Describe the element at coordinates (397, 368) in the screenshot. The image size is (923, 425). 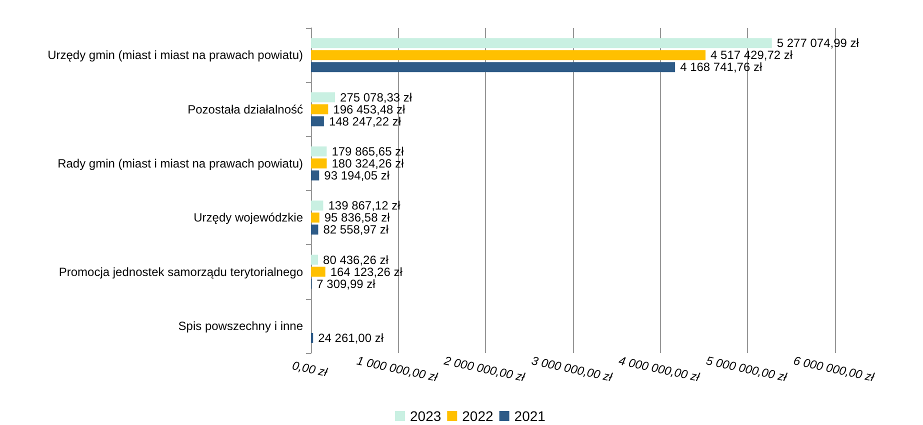
I see `x-tick-label: 1 000 000,00 zł` at that location.